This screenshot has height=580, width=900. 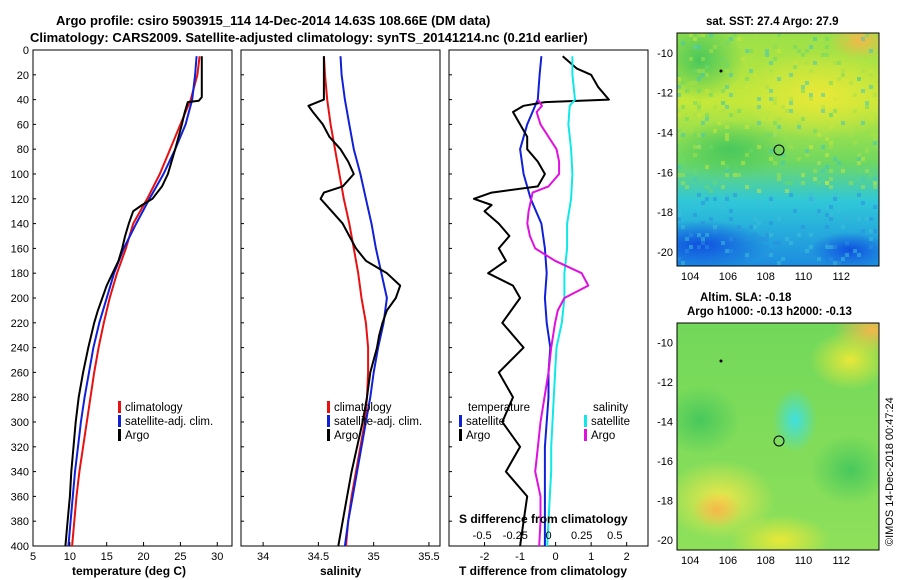 I want to click on series-line-argo, so click(x=354, y=301).